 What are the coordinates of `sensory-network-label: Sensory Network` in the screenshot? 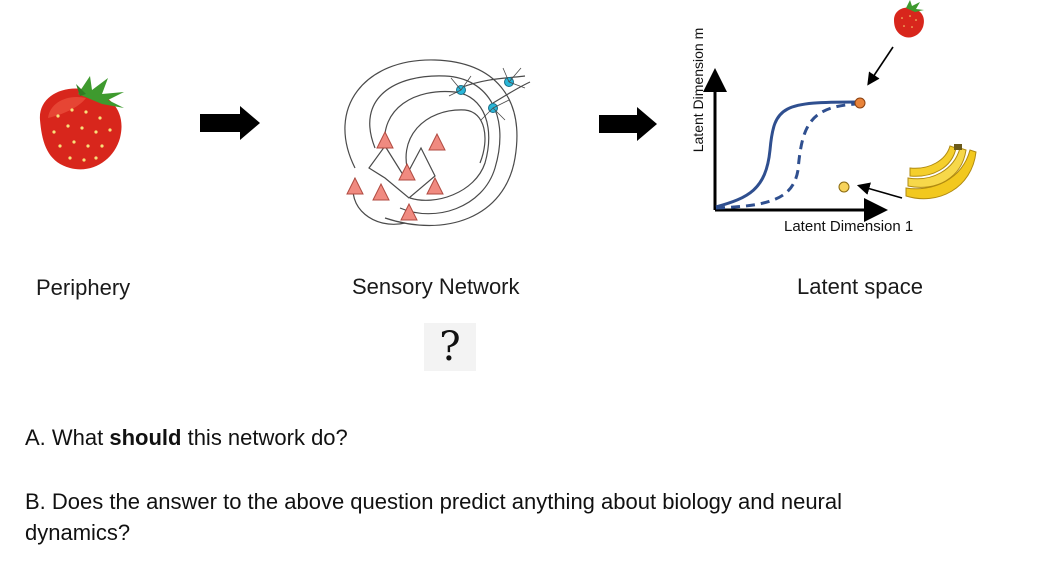 It's located at (436, 286).